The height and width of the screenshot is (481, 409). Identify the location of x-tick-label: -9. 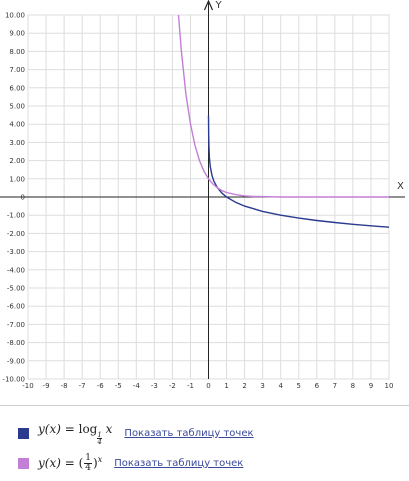
(46, 386).